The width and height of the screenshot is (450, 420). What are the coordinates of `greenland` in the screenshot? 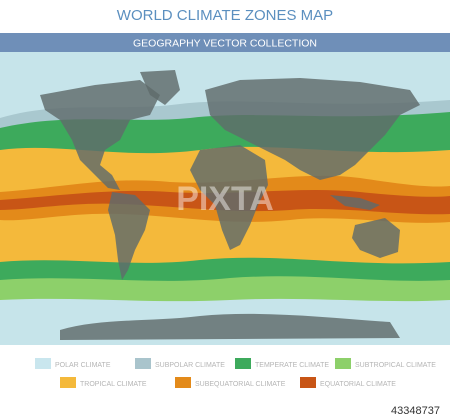 It's located at (160, 87).